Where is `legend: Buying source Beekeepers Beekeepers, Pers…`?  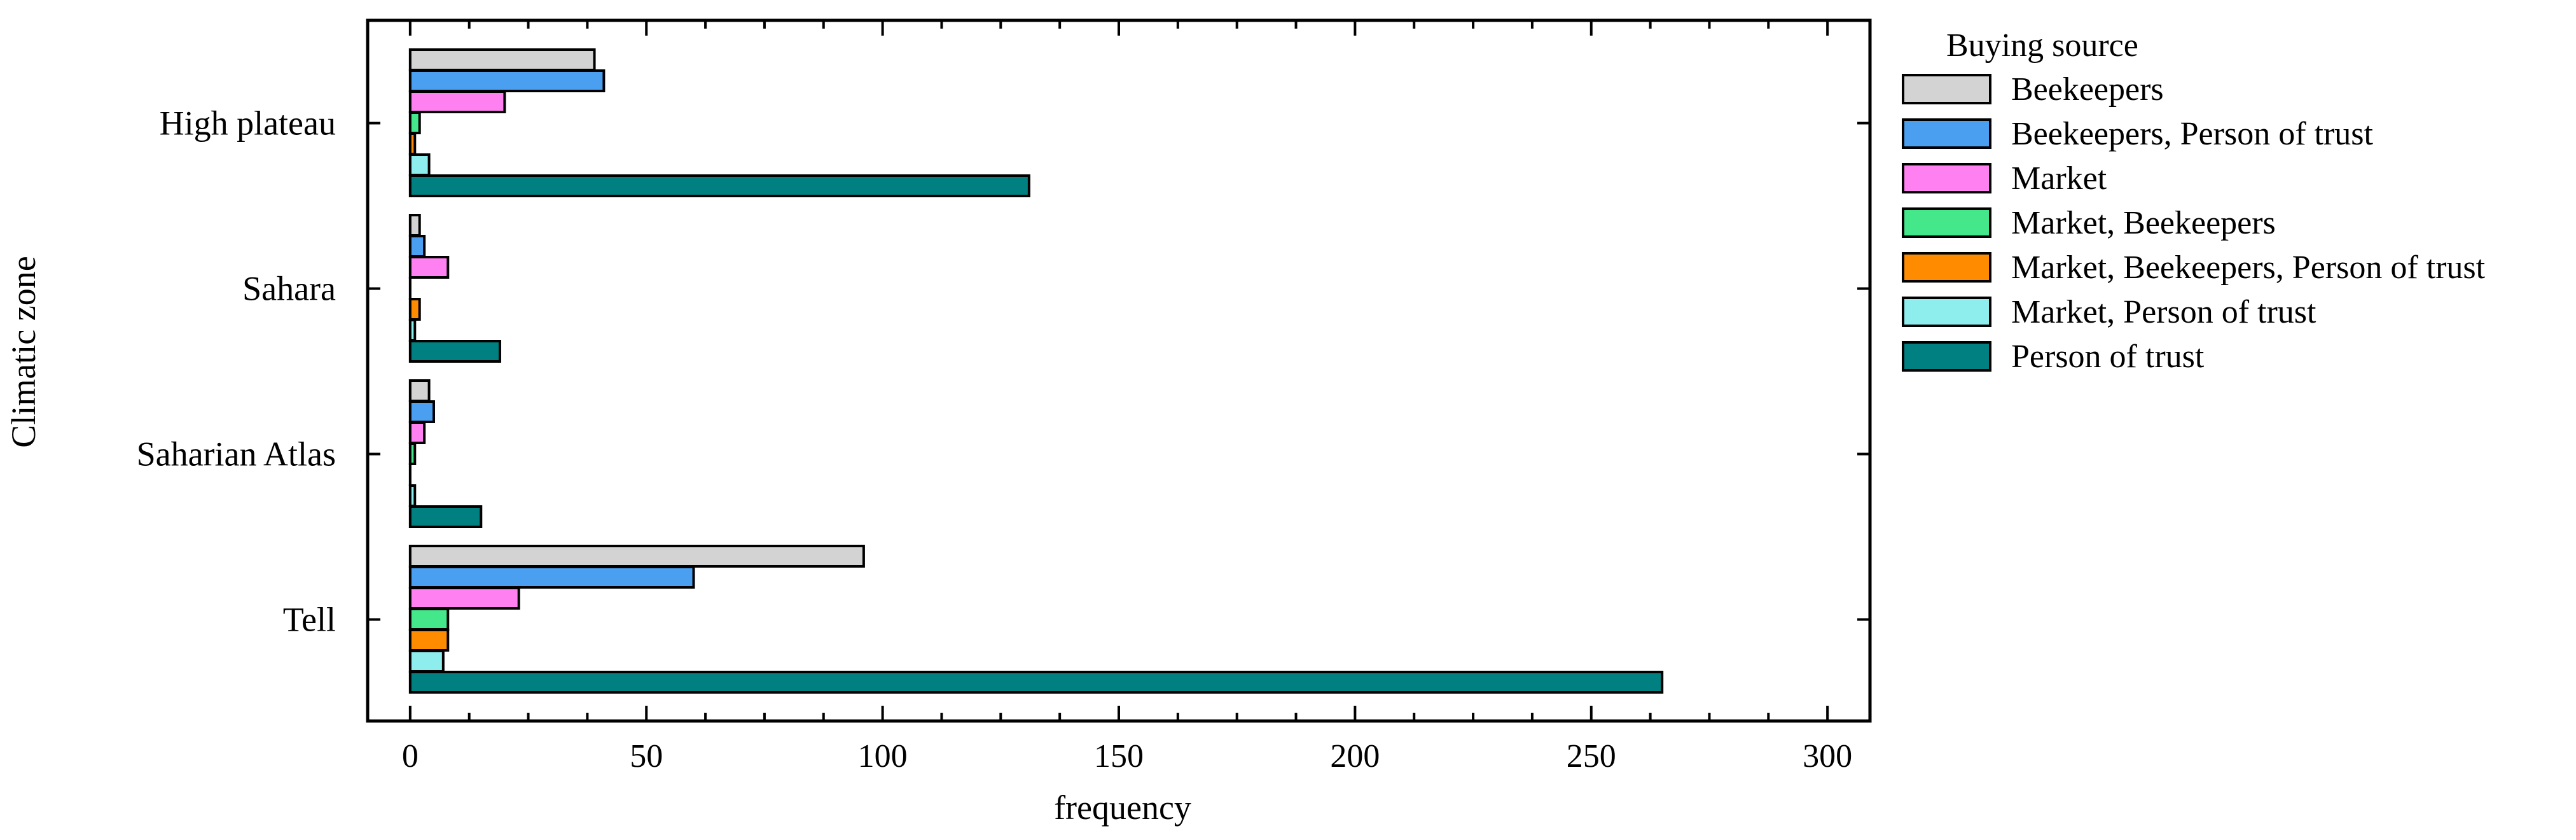 legend: Buying source Beekeepers Beekeepers, Pers… is located at coordinates (2194, 201).